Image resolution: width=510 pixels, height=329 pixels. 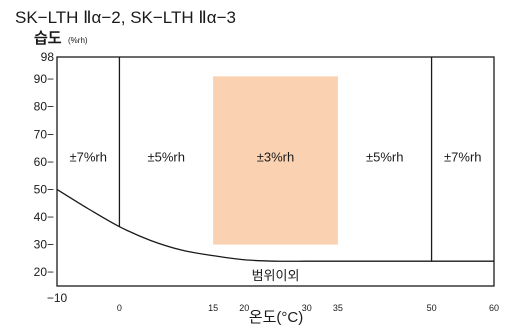 What do you see at coordinates (307, 308) in the screenshot?
I see `x-tick-label: 30` at bounding box center [307, 308].